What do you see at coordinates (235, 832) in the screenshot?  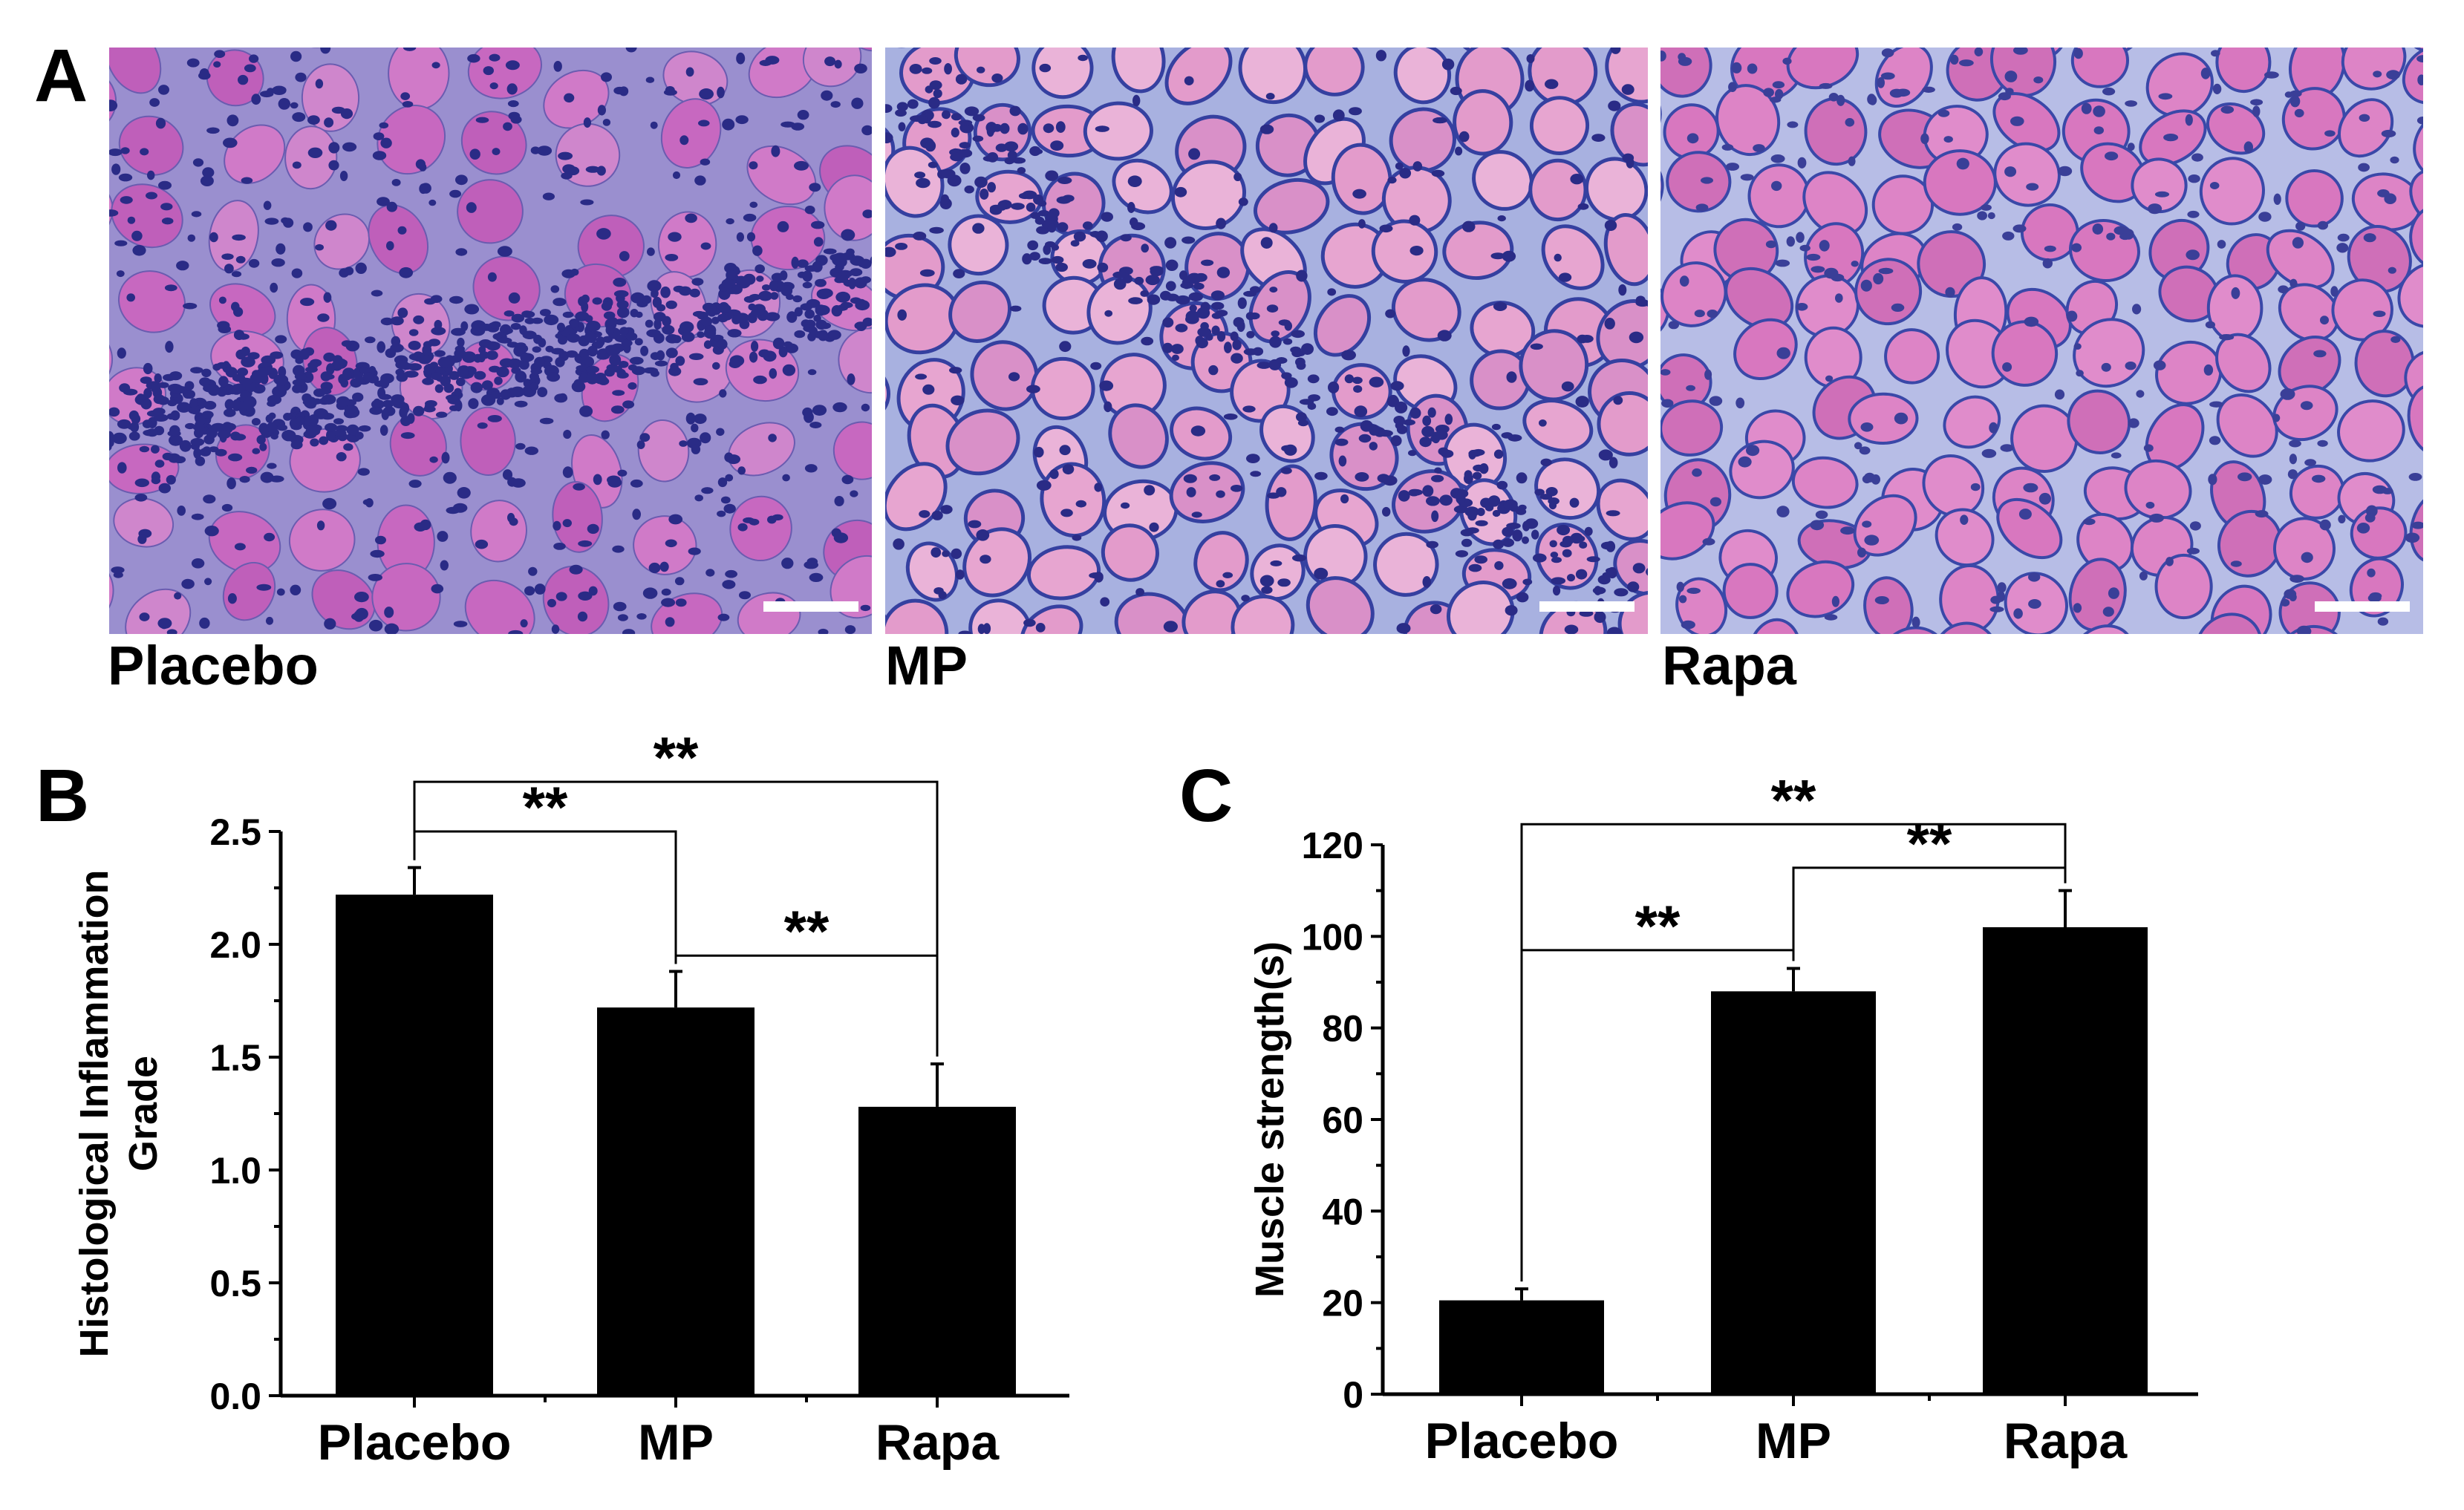 I see `y-tick-label: 2.5` at bounding box center [235, 832].